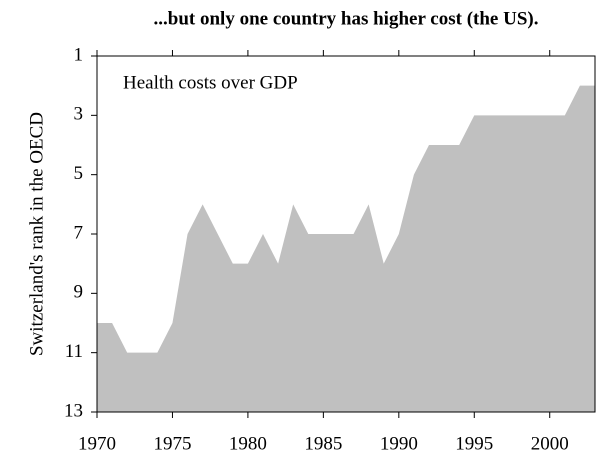 This screenshot has width=604, height=465. I want to click on y-tick-label: 13, so click(73, 410).